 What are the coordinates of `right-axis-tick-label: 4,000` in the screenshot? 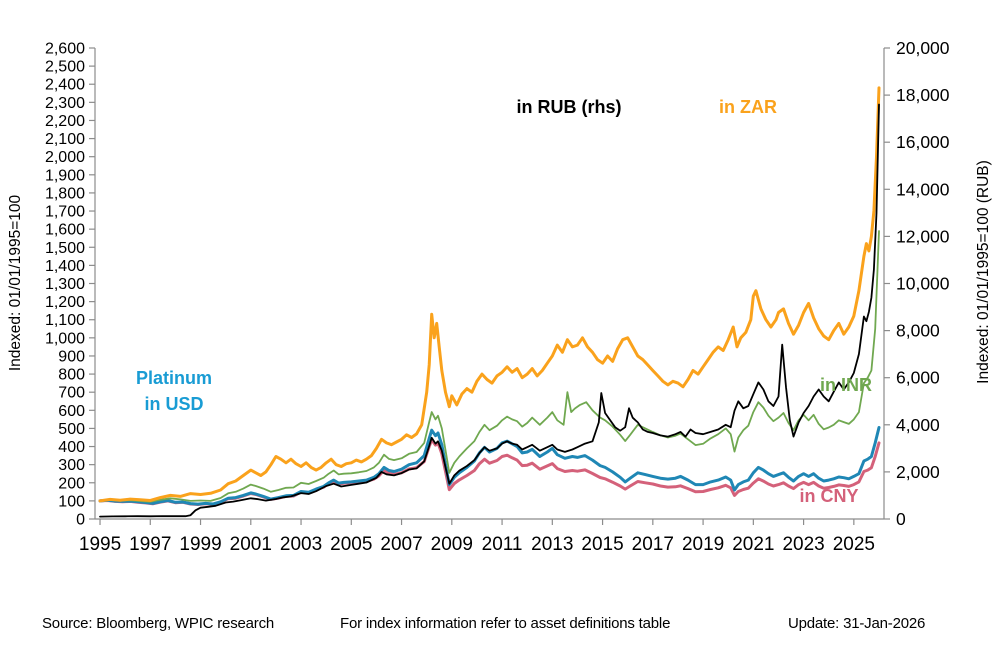 It's located at (918, 425).